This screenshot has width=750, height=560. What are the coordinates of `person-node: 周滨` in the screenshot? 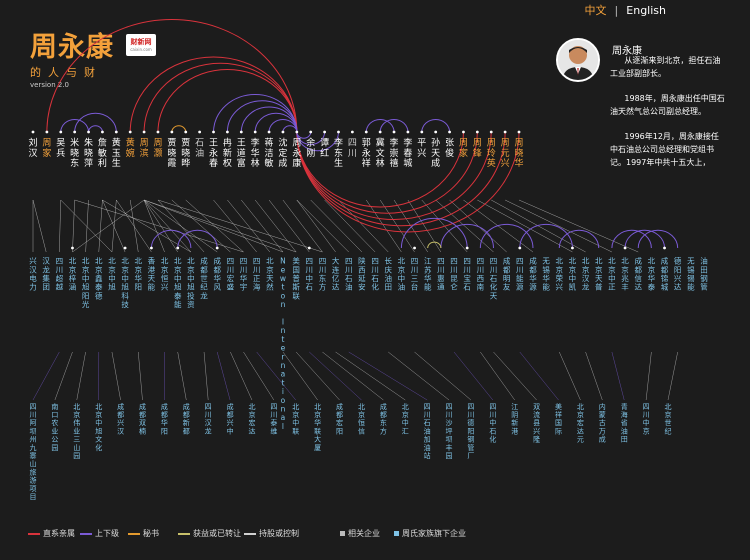 It's located at (144, 148).